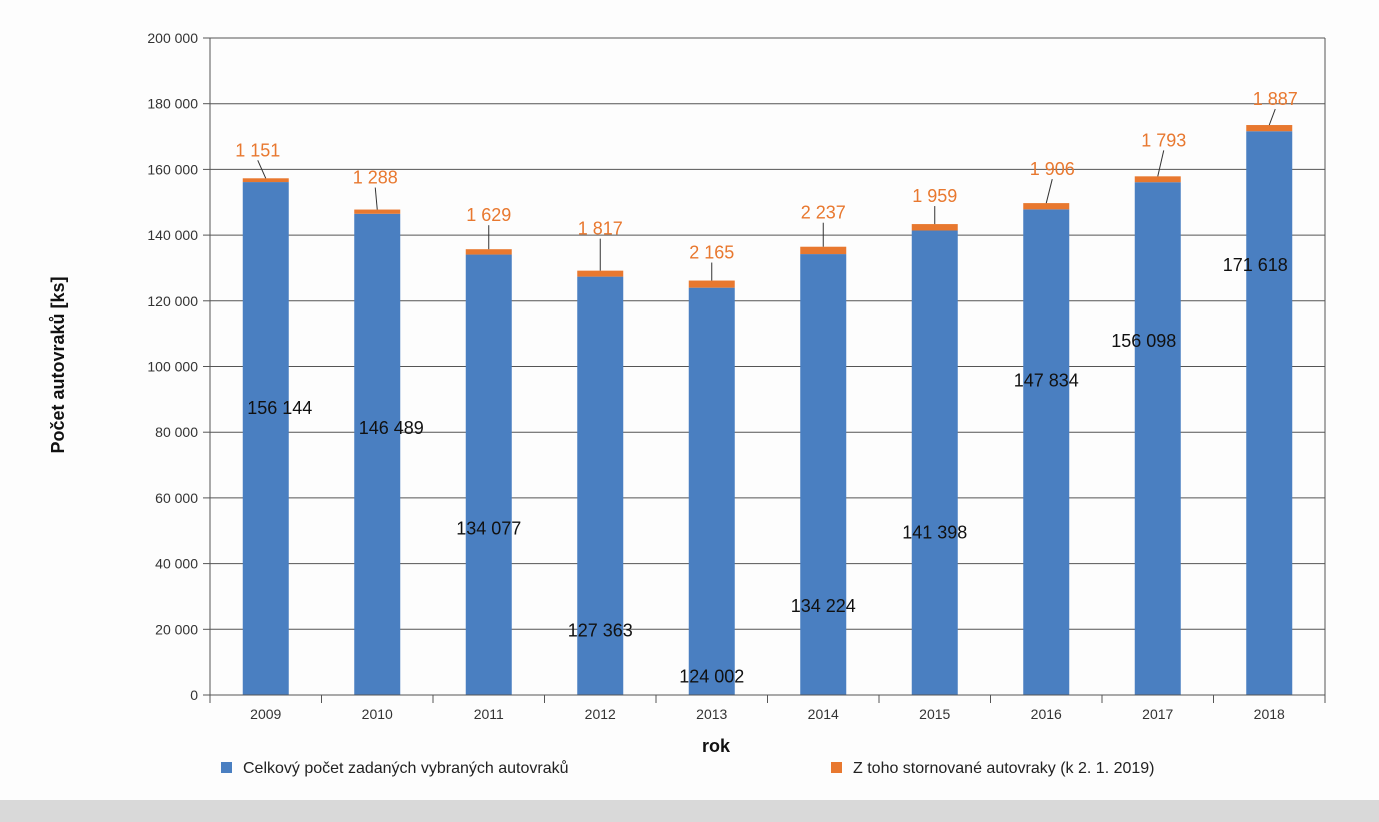  What do you see at coordinates (58, 364) in the screenshot?
I see `y-axis-label: Počet autovraků [ks]` at bounding box center [58, 364].